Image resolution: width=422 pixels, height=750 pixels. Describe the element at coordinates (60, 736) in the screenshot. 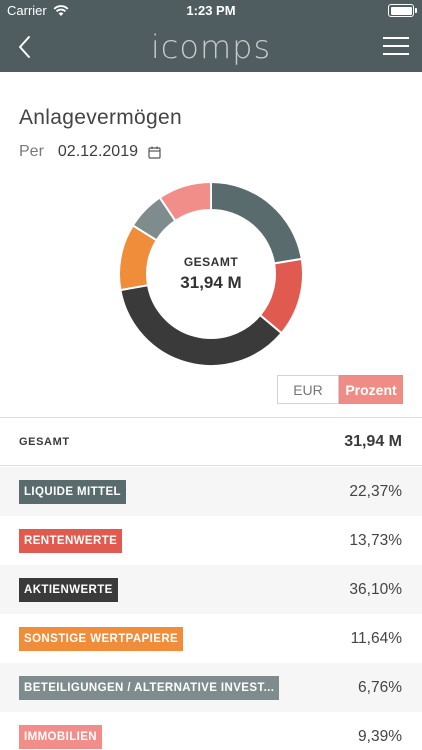

I see `category-tag: IMMOBILIEN` at that location.